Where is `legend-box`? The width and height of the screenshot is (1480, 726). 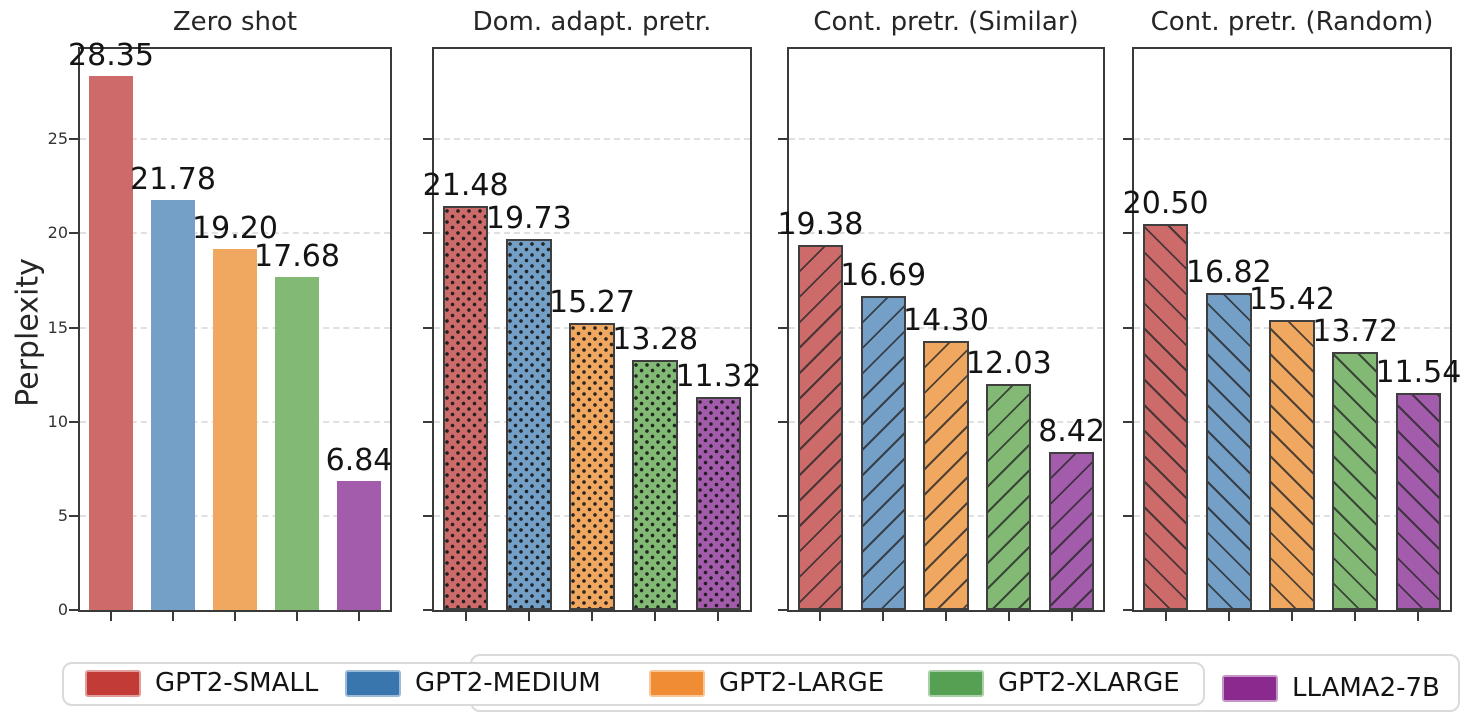
legend-box is located at coordinates (633, 684).